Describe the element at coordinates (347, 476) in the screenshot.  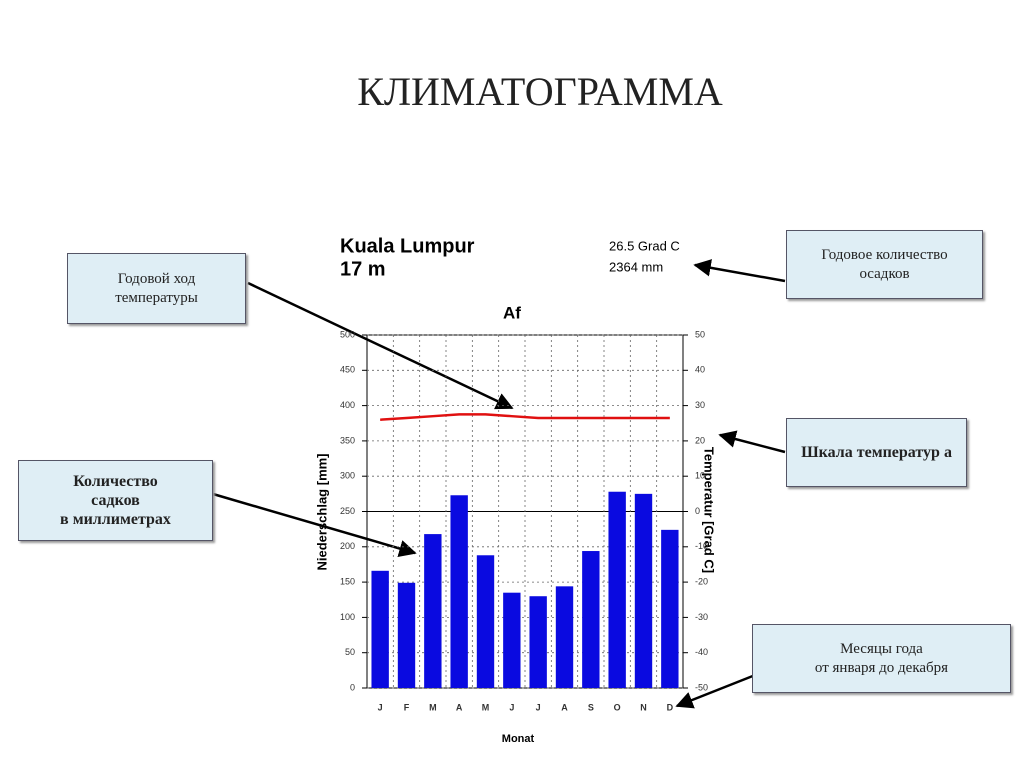
I see `y-tick-label: 300` at that location.